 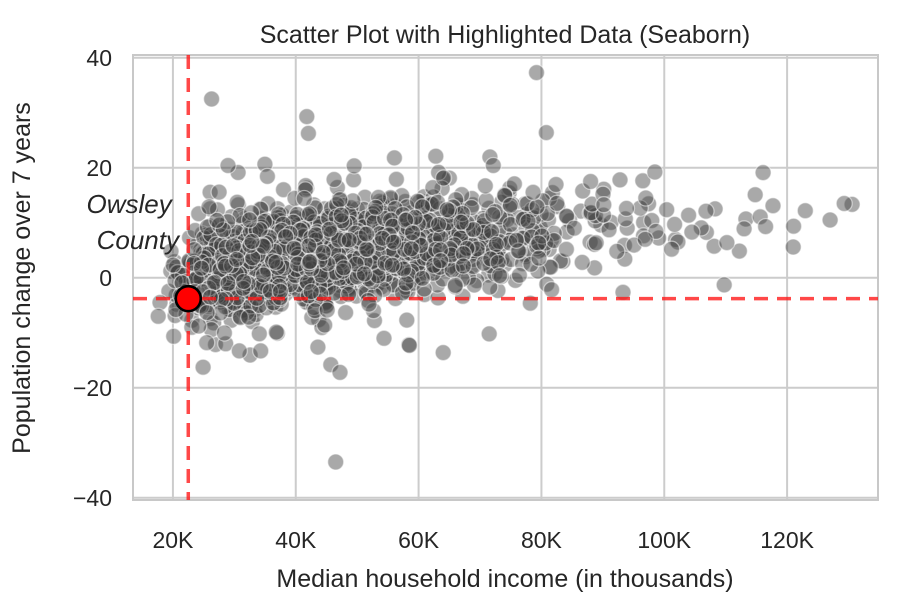 What do you see at coordinates (504, 579) in the screenshot?
I see `x-axis-label: Median household income (in thousands)` at bounding box center [504, 579].